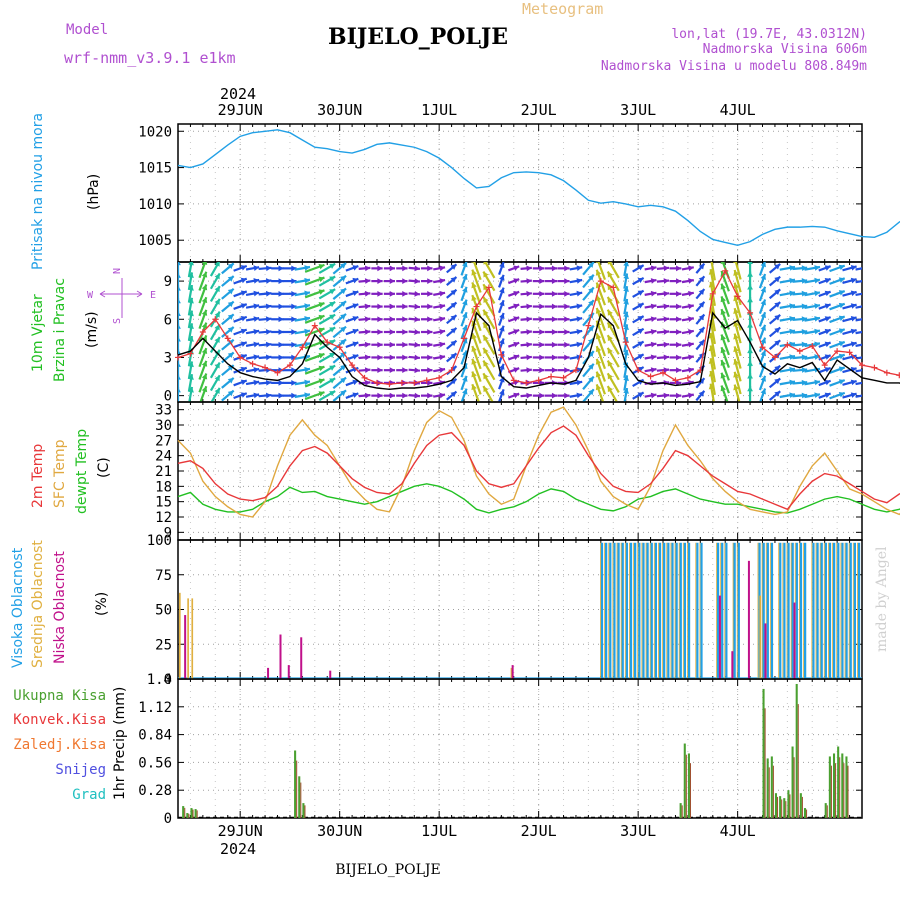  Describe the element at coordinates (638, 110) in the screenshot. I see `top-day-label: 3JUL` at that location.